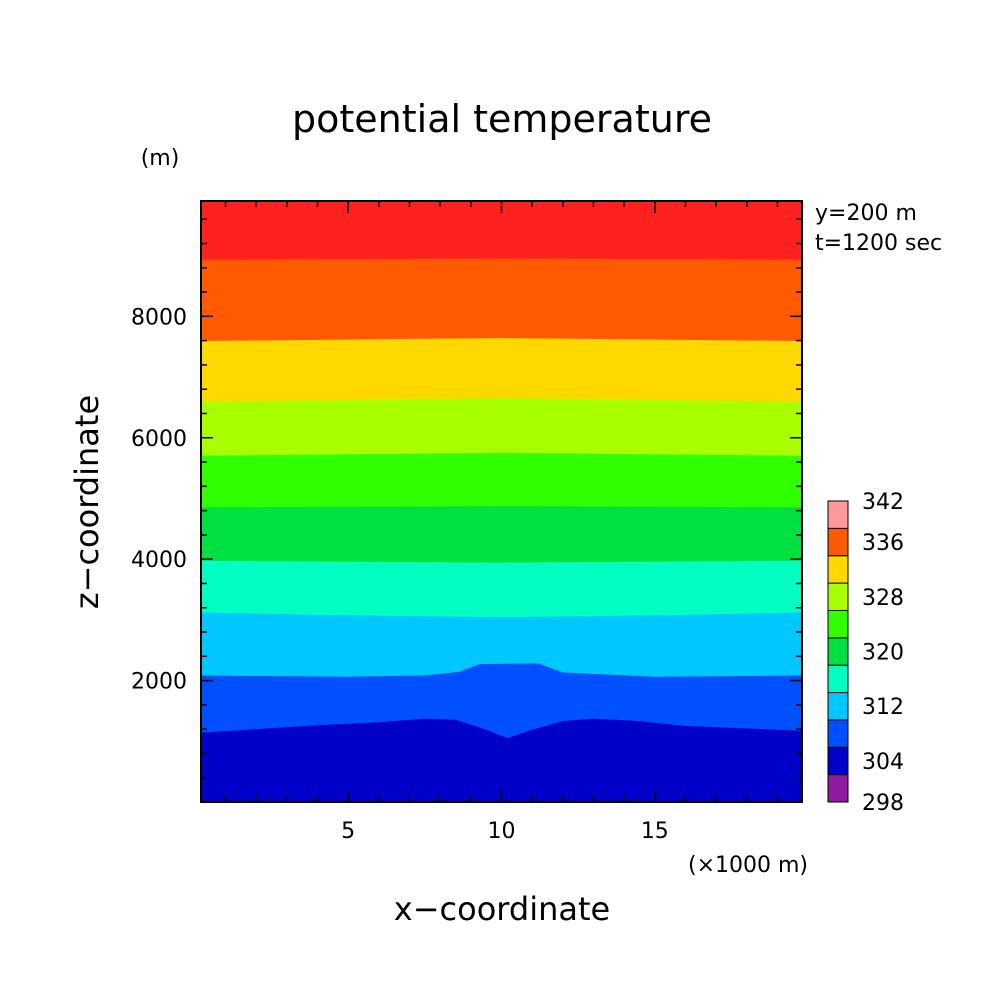  I want to click on x-unit-label: (×1000 m), so click(748, 865).